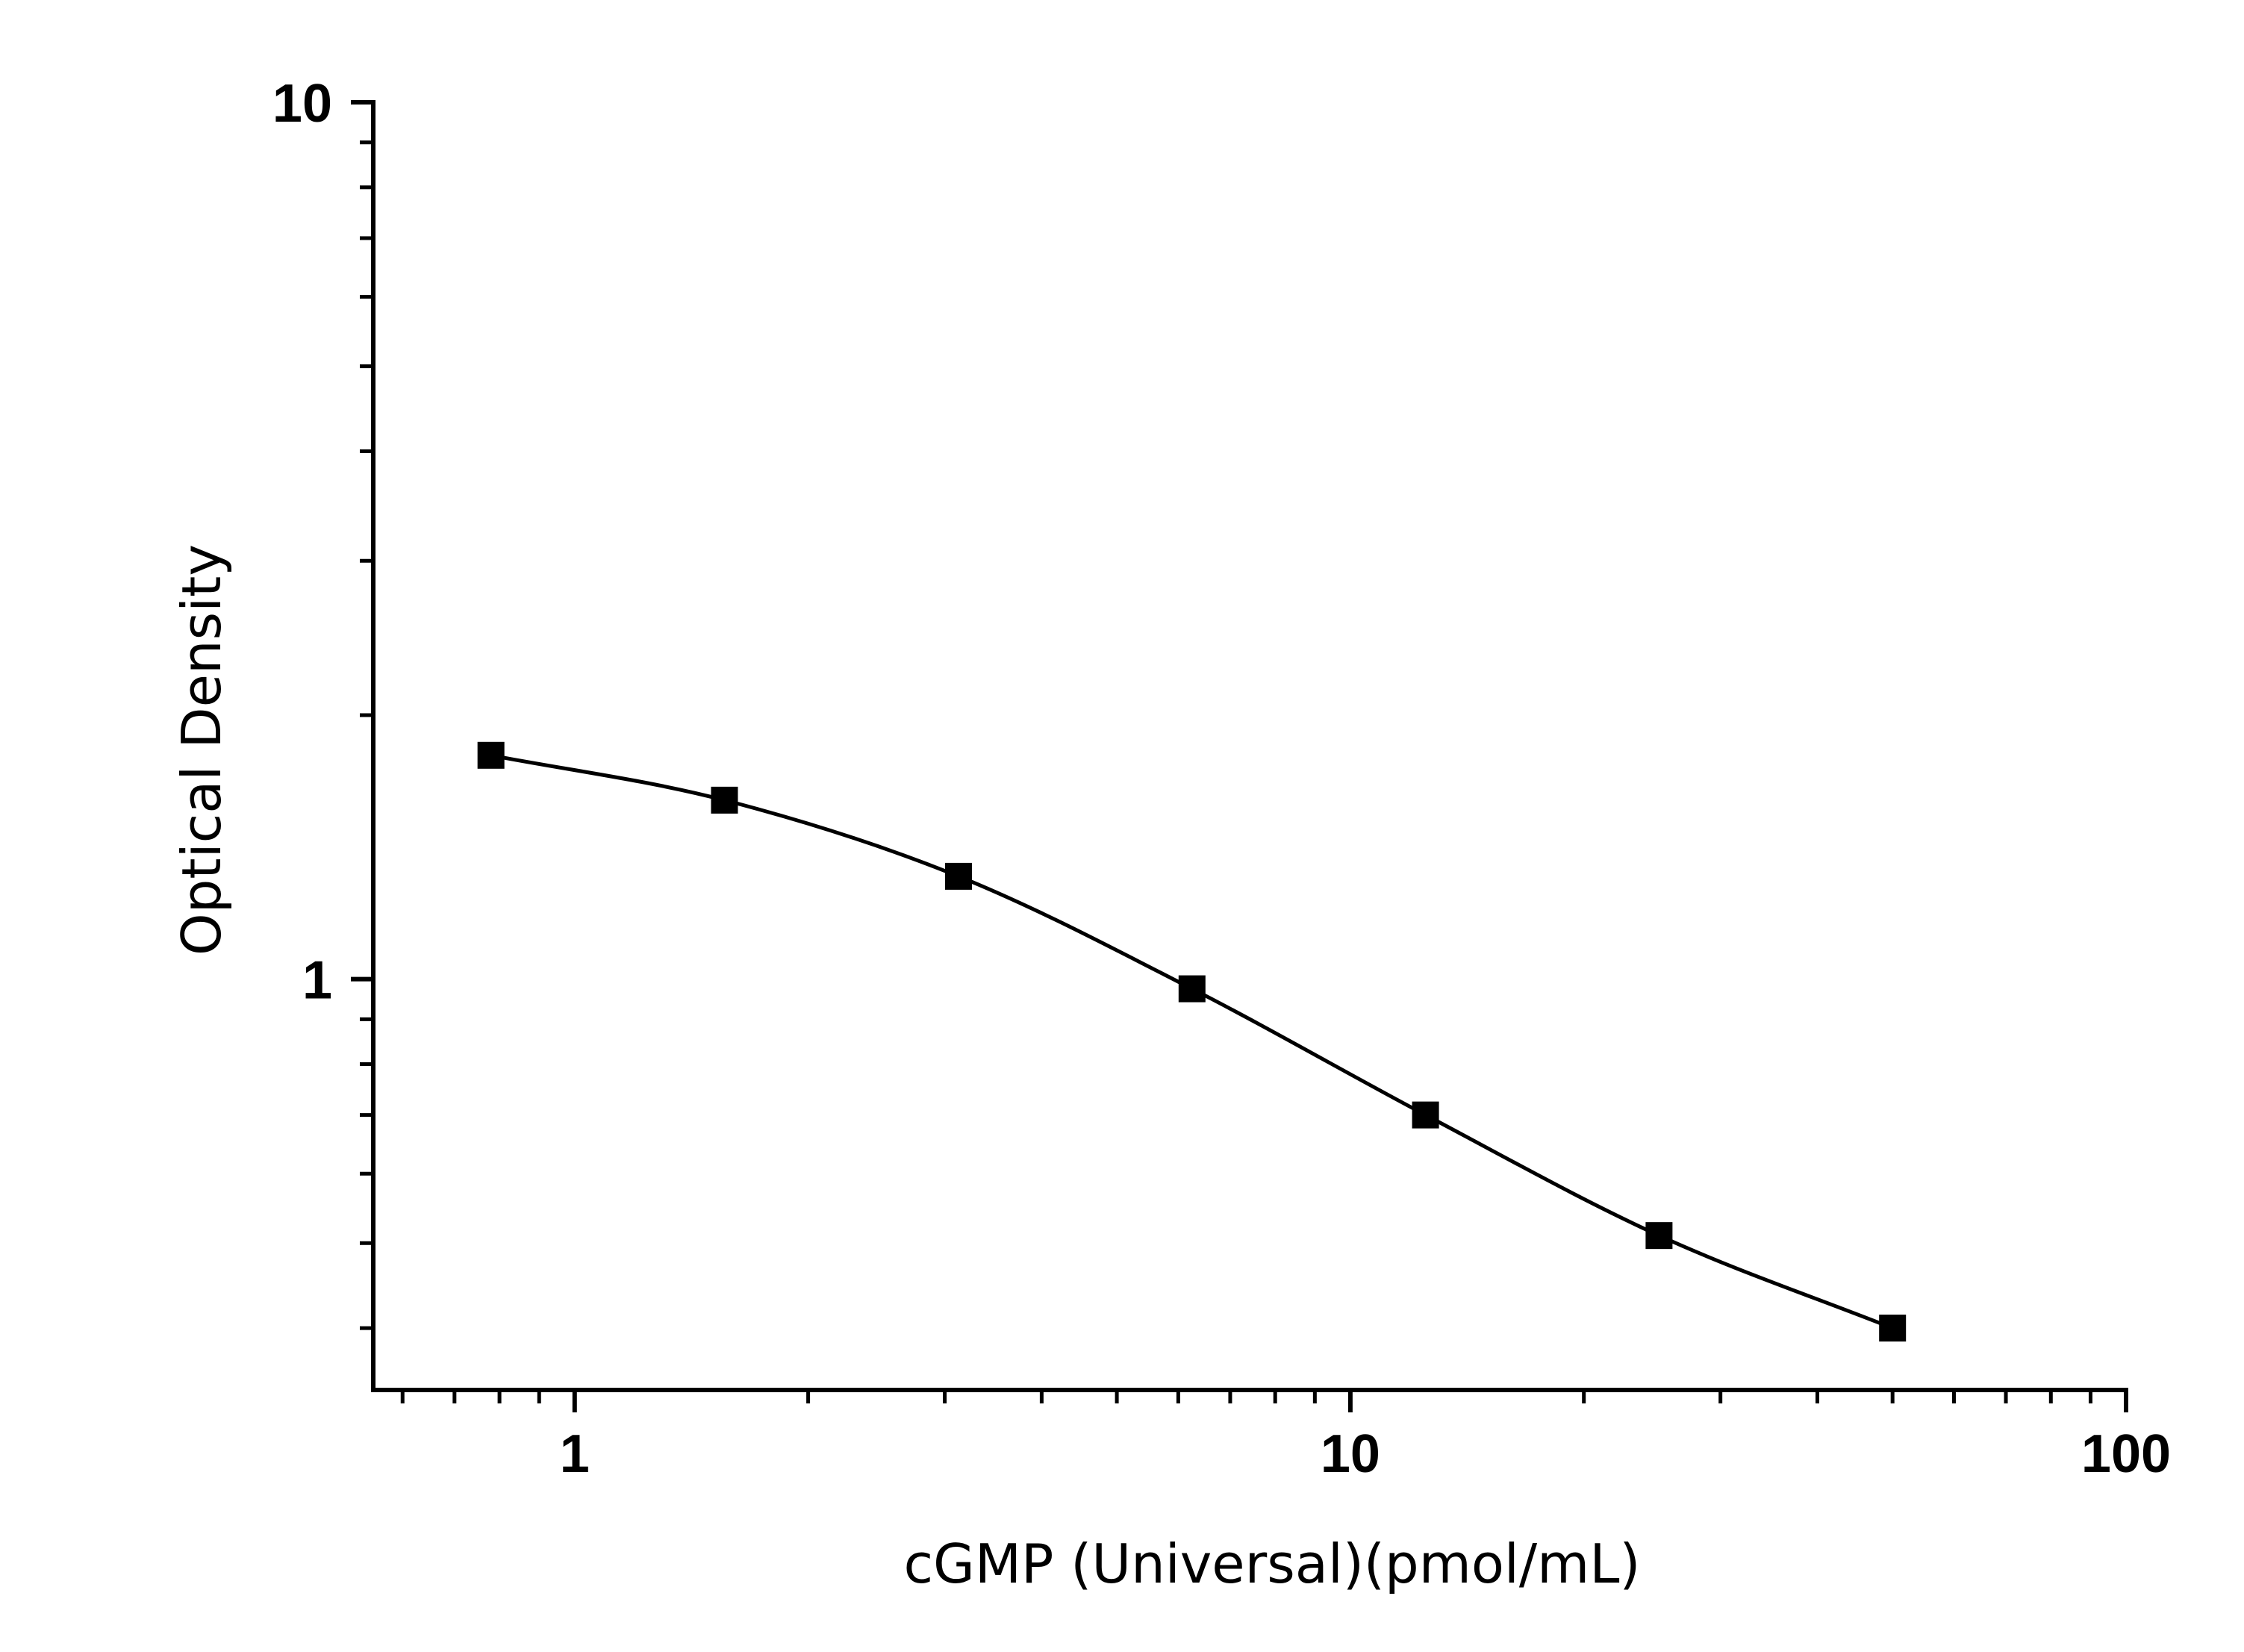 The height and width of the screenshot is (1652, 2244). Describe the element at coordinates (575, 1454) in the screenshot. I see `x-tick-label: 1` at that location.